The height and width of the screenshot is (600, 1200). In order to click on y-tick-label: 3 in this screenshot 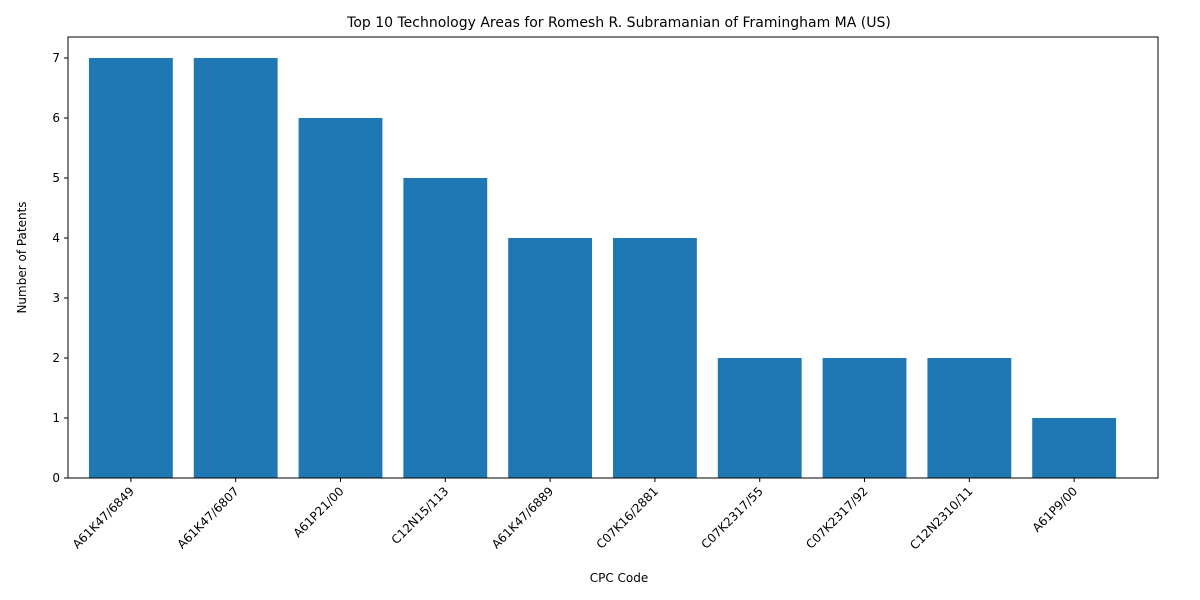, I will do `click(56, 298)`.